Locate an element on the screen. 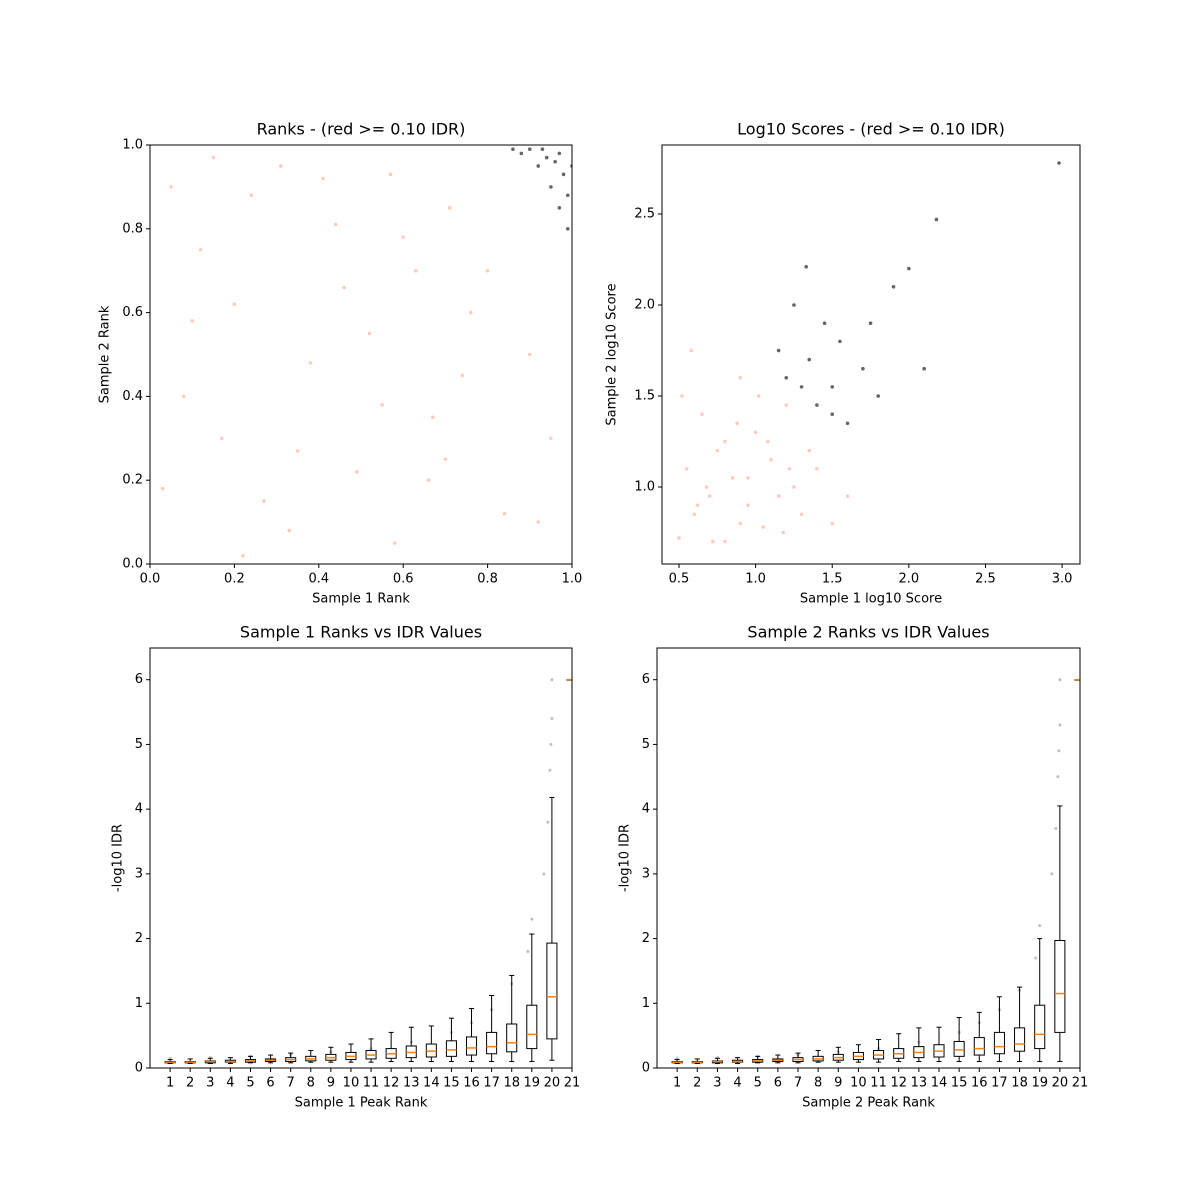 Image resolution: width=1200 pixels, height=1200 pixels. x-tick-label: 8 is located at coordinates (311, 1083).